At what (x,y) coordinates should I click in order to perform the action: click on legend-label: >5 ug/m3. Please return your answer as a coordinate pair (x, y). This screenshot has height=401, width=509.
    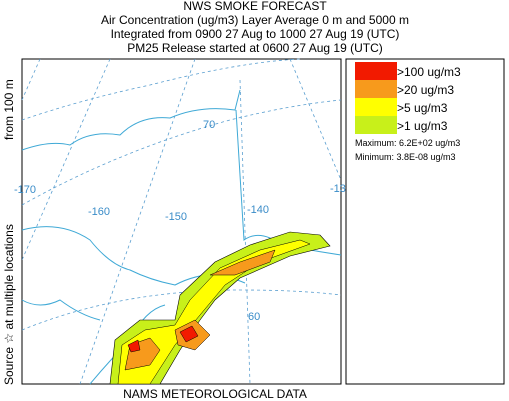
    Looking at the image, I should click on (422, 108).